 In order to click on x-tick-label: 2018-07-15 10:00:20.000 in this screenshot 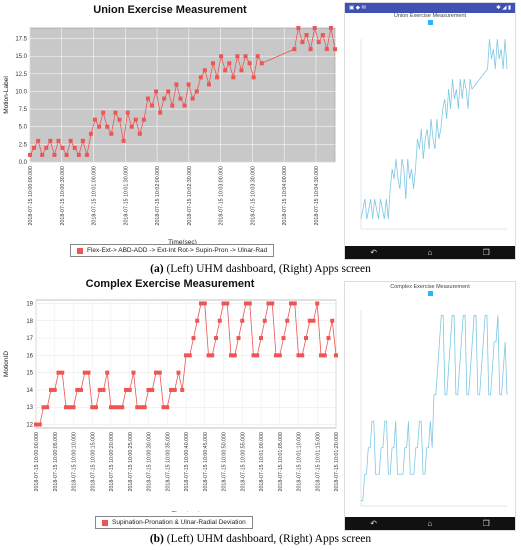, I will do `click(112, 462)`.